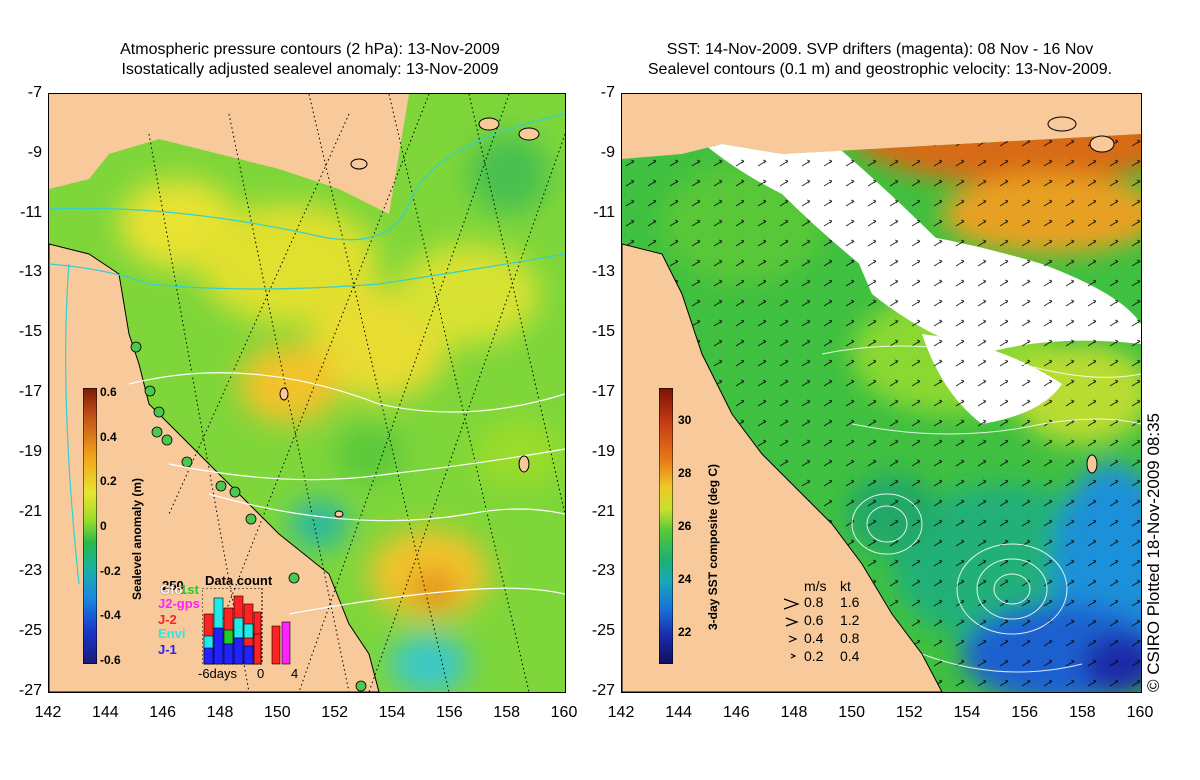 The height and width of the screenshot is (780, 1200). I want to click on data-count-title: Data count, so click(239, 580).